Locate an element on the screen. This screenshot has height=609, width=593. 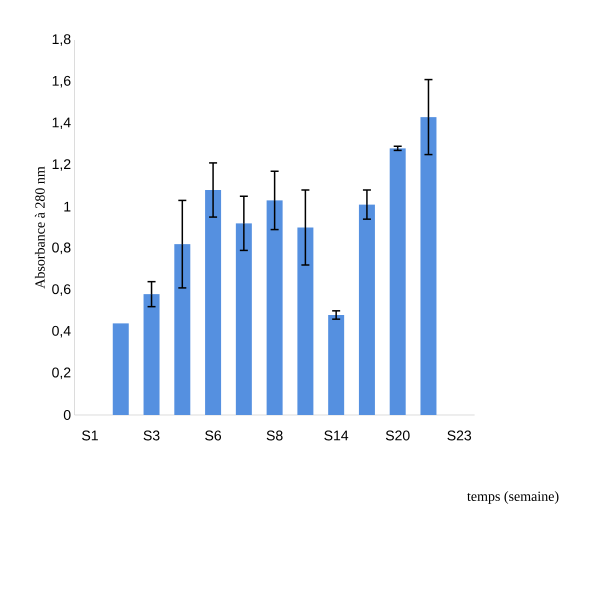
y-tick-label: 0,8 is located at coordinates (61, 248).